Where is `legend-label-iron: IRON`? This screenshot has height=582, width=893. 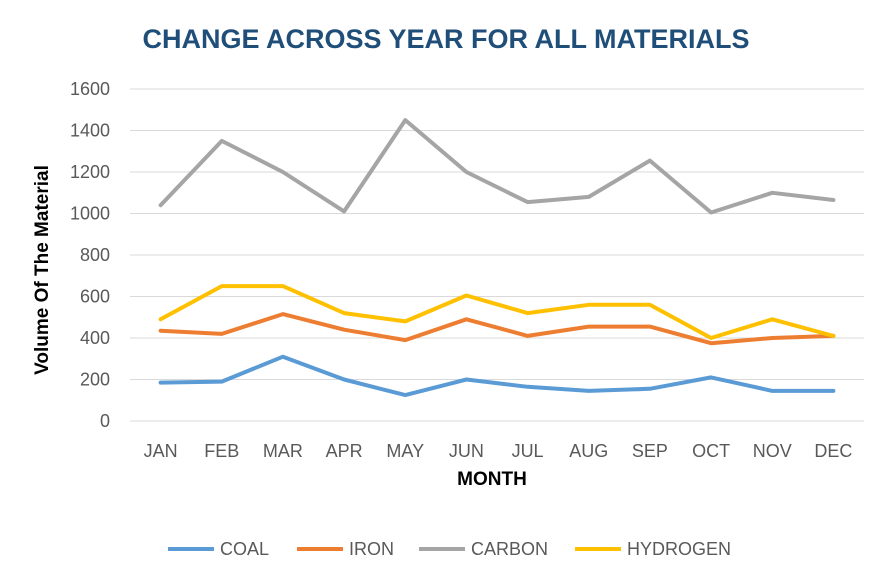 legend-label-iron: IRON is located at coordinates (371, 549).